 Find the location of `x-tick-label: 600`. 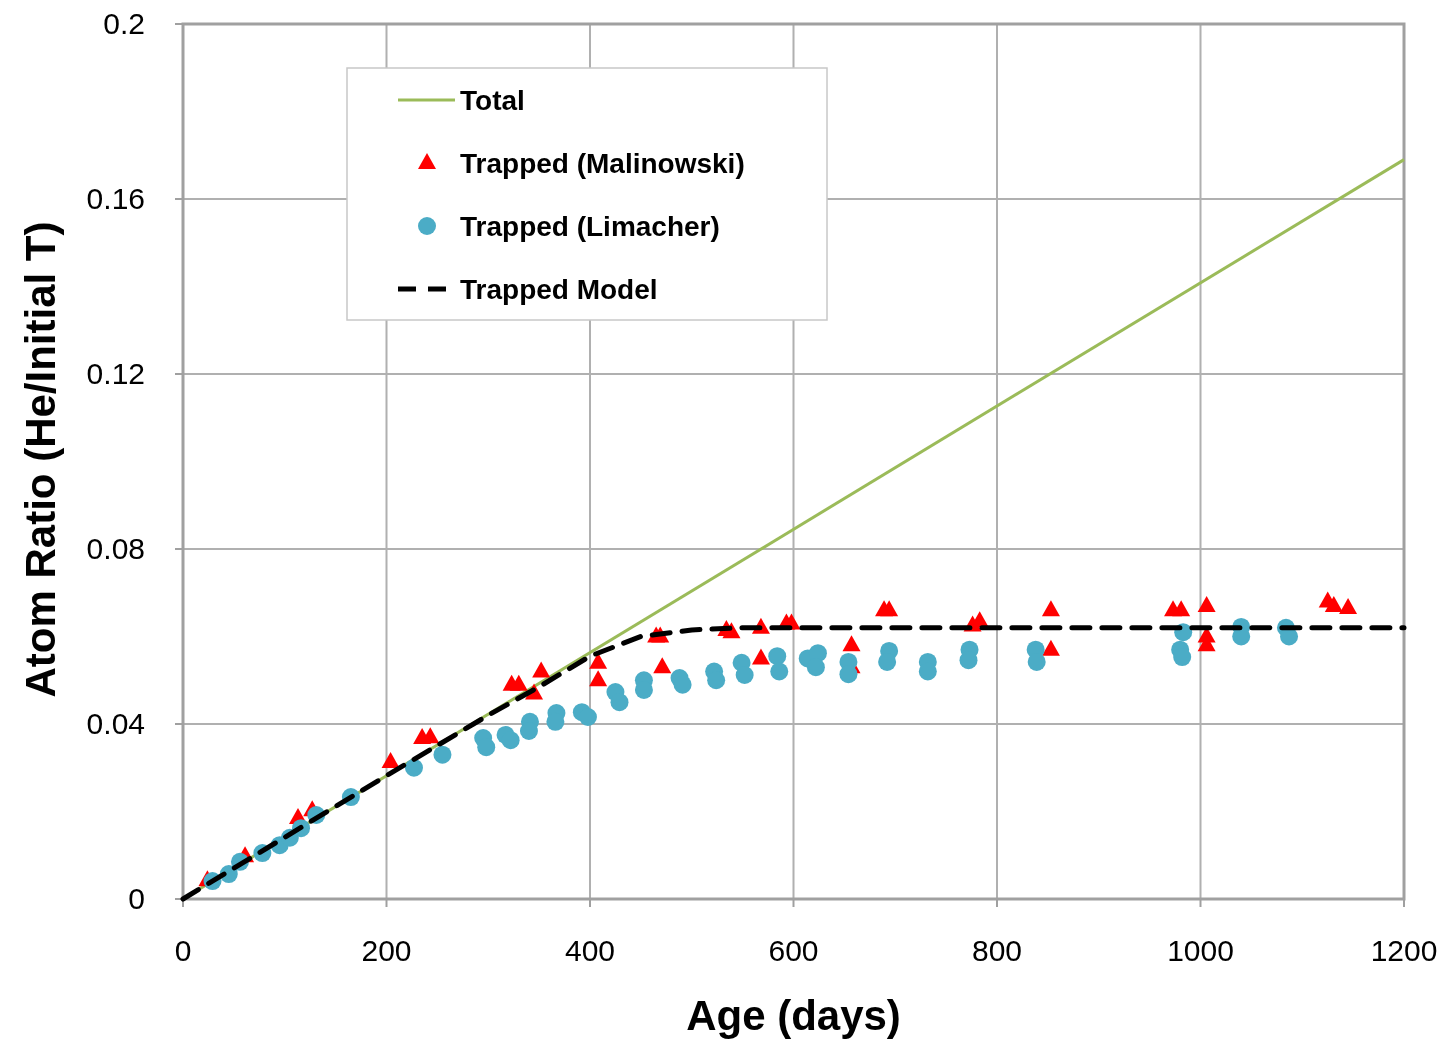

x-tick-label: 600 is located at coordinates (793, 950).